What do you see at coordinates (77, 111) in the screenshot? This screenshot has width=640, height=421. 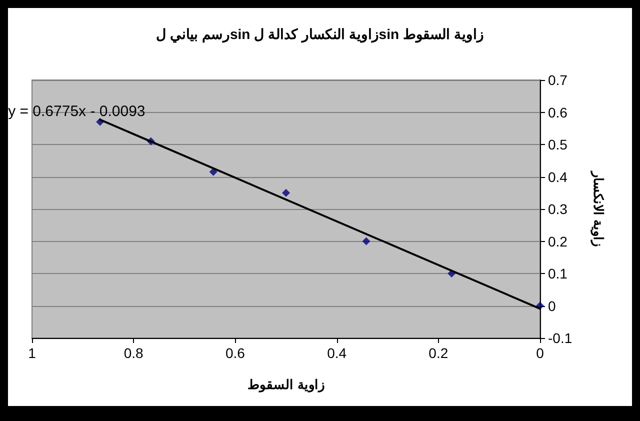 I see `annotation: y = 0.6775x - 0.0093` at bounding box center [77, 111].